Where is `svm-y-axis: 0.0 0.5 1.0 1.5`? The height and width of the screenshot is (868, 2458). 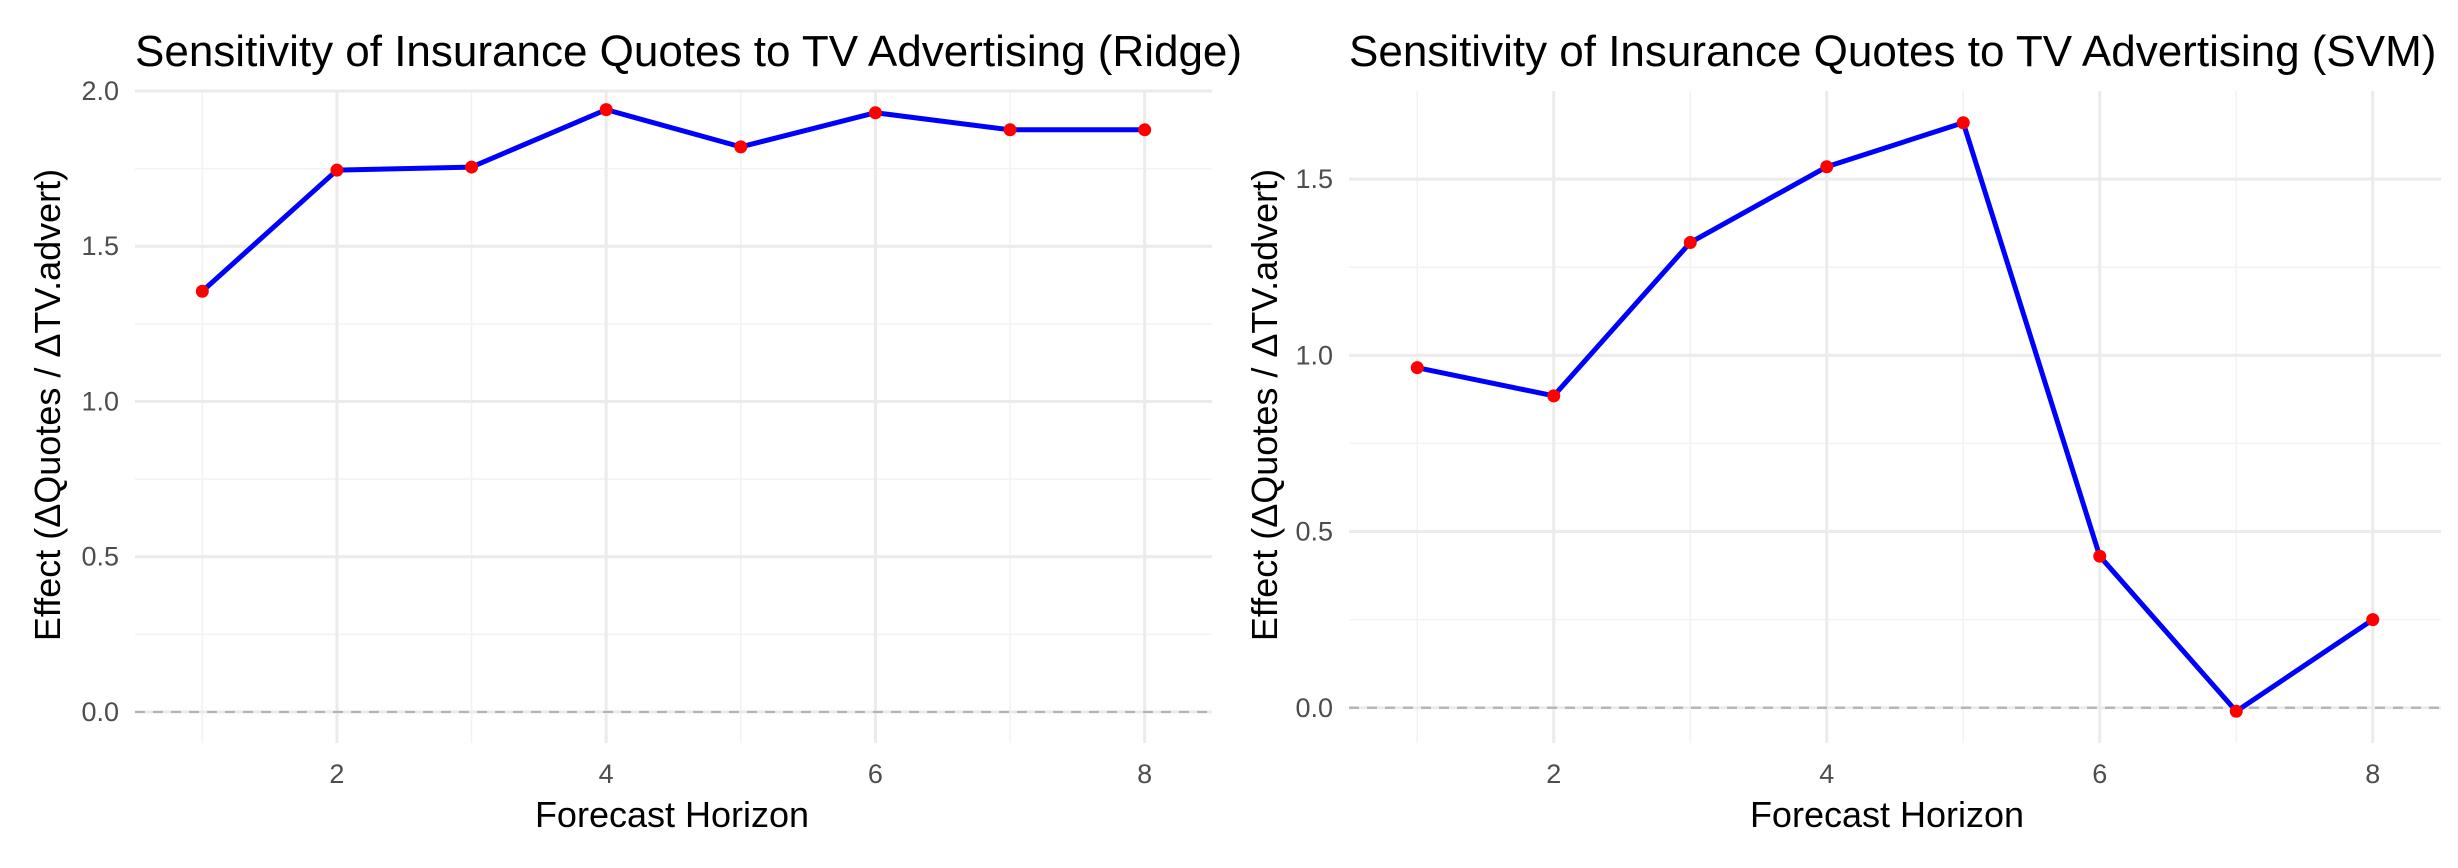 svm-y-axis: 0.0 0.5 1.0 1.5 is located at coordinates (1314, 443).